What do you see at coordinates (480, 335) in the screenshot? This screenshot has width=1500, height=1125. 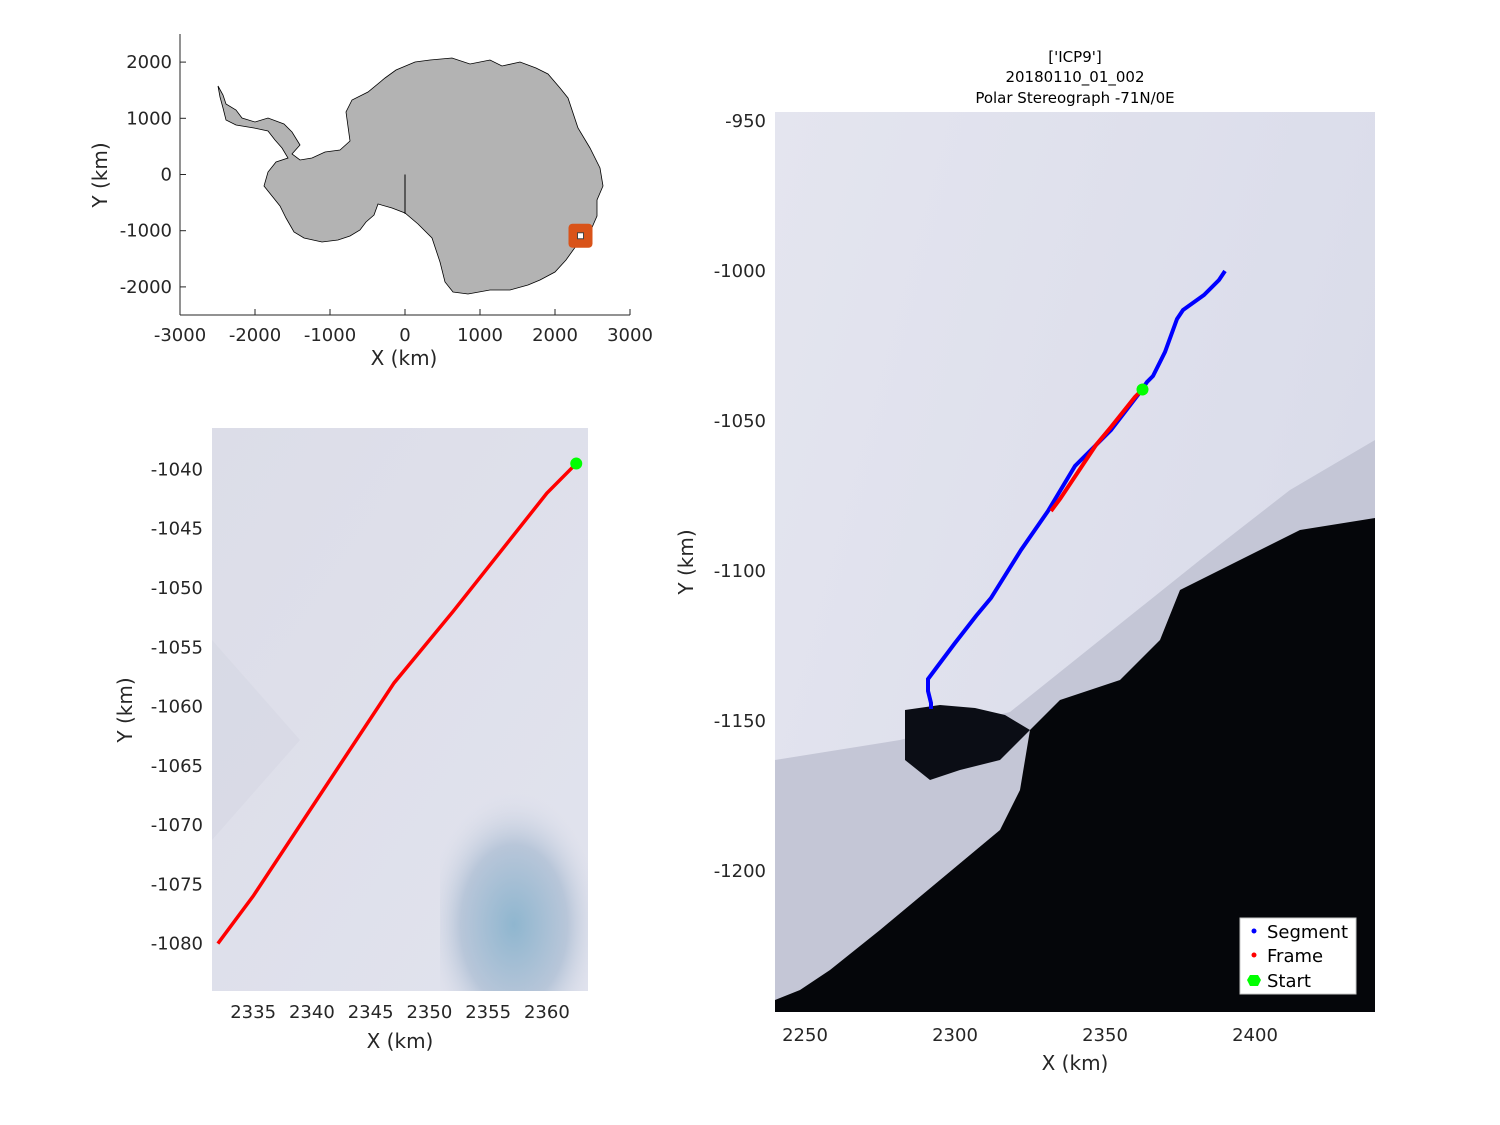 I see `x-tick-label: 1000` at bounding box center [480, 335].